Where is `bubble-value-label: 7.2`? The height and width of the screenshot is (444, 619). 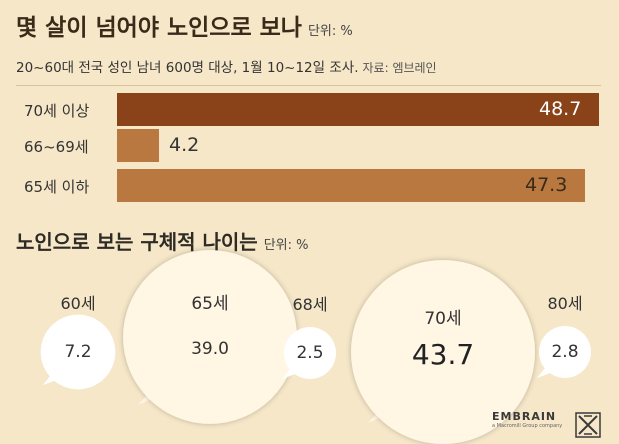
bubble-value-label: 7.2 is located at coordinates (78, 352).